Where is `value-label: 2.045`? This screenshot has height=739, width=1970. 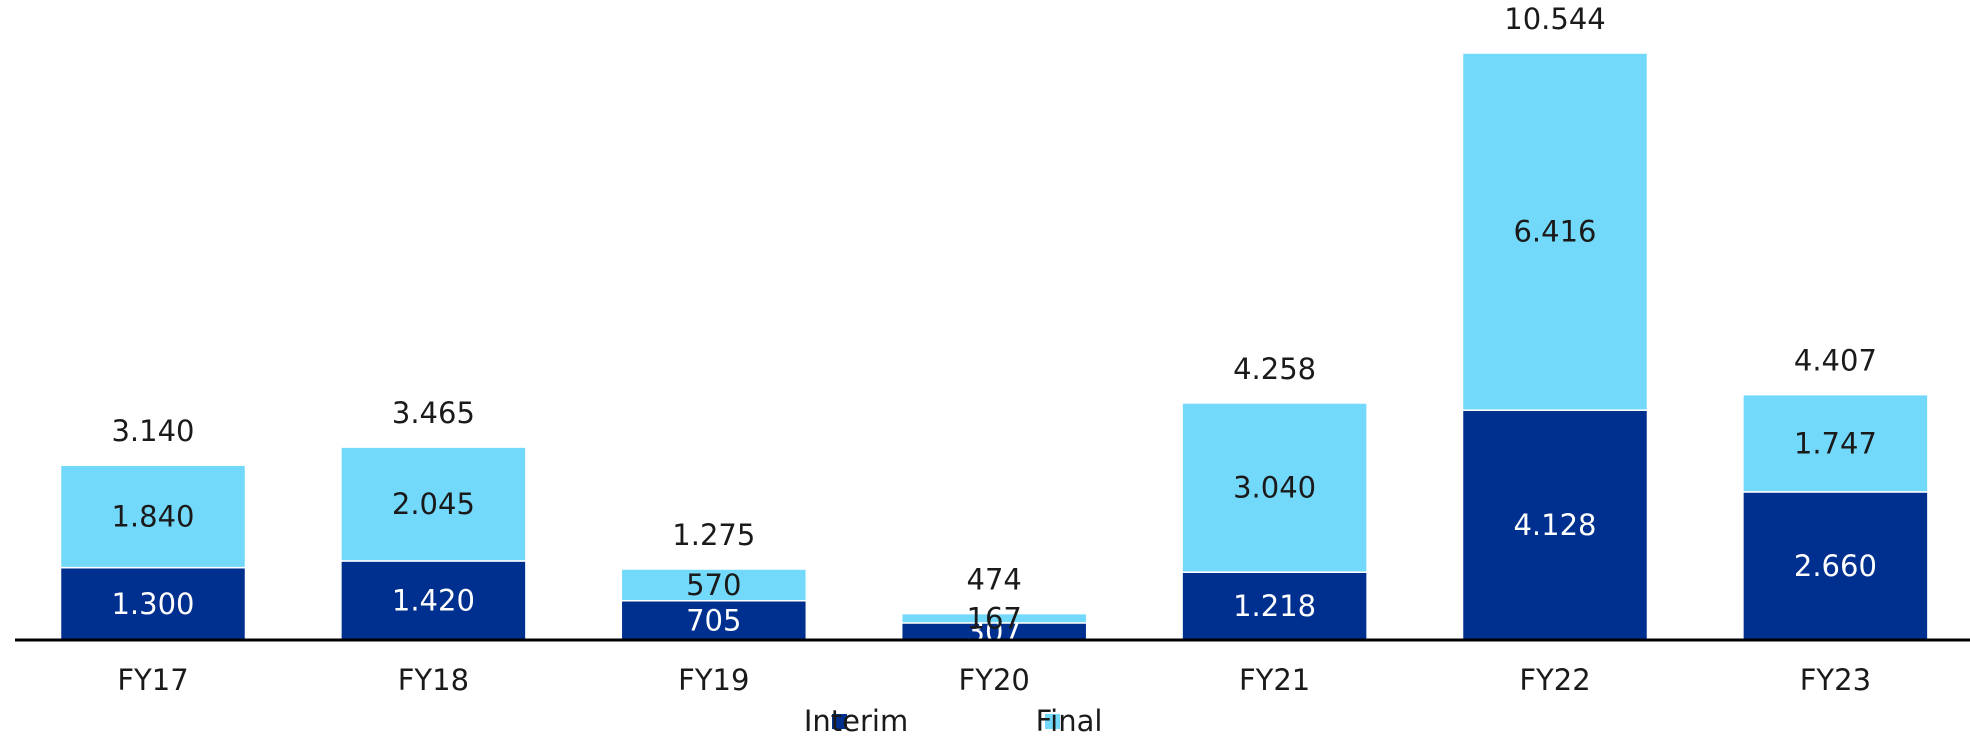
value-label: 2.045 is located at coordinates (433, 504).